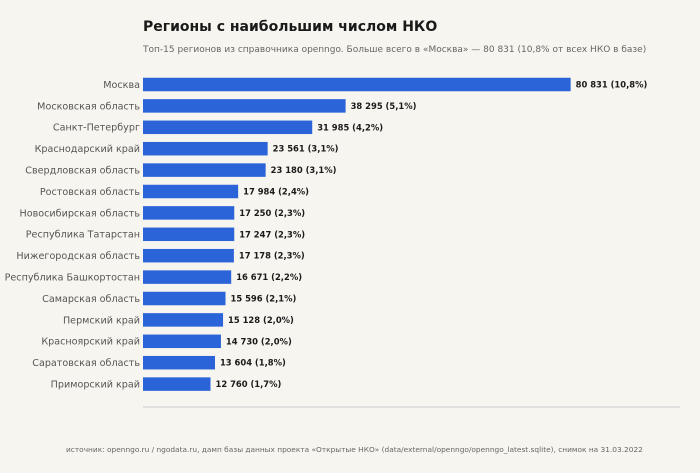  I want to click on value-label: 17 250 (2,3%), so click(272, 213).